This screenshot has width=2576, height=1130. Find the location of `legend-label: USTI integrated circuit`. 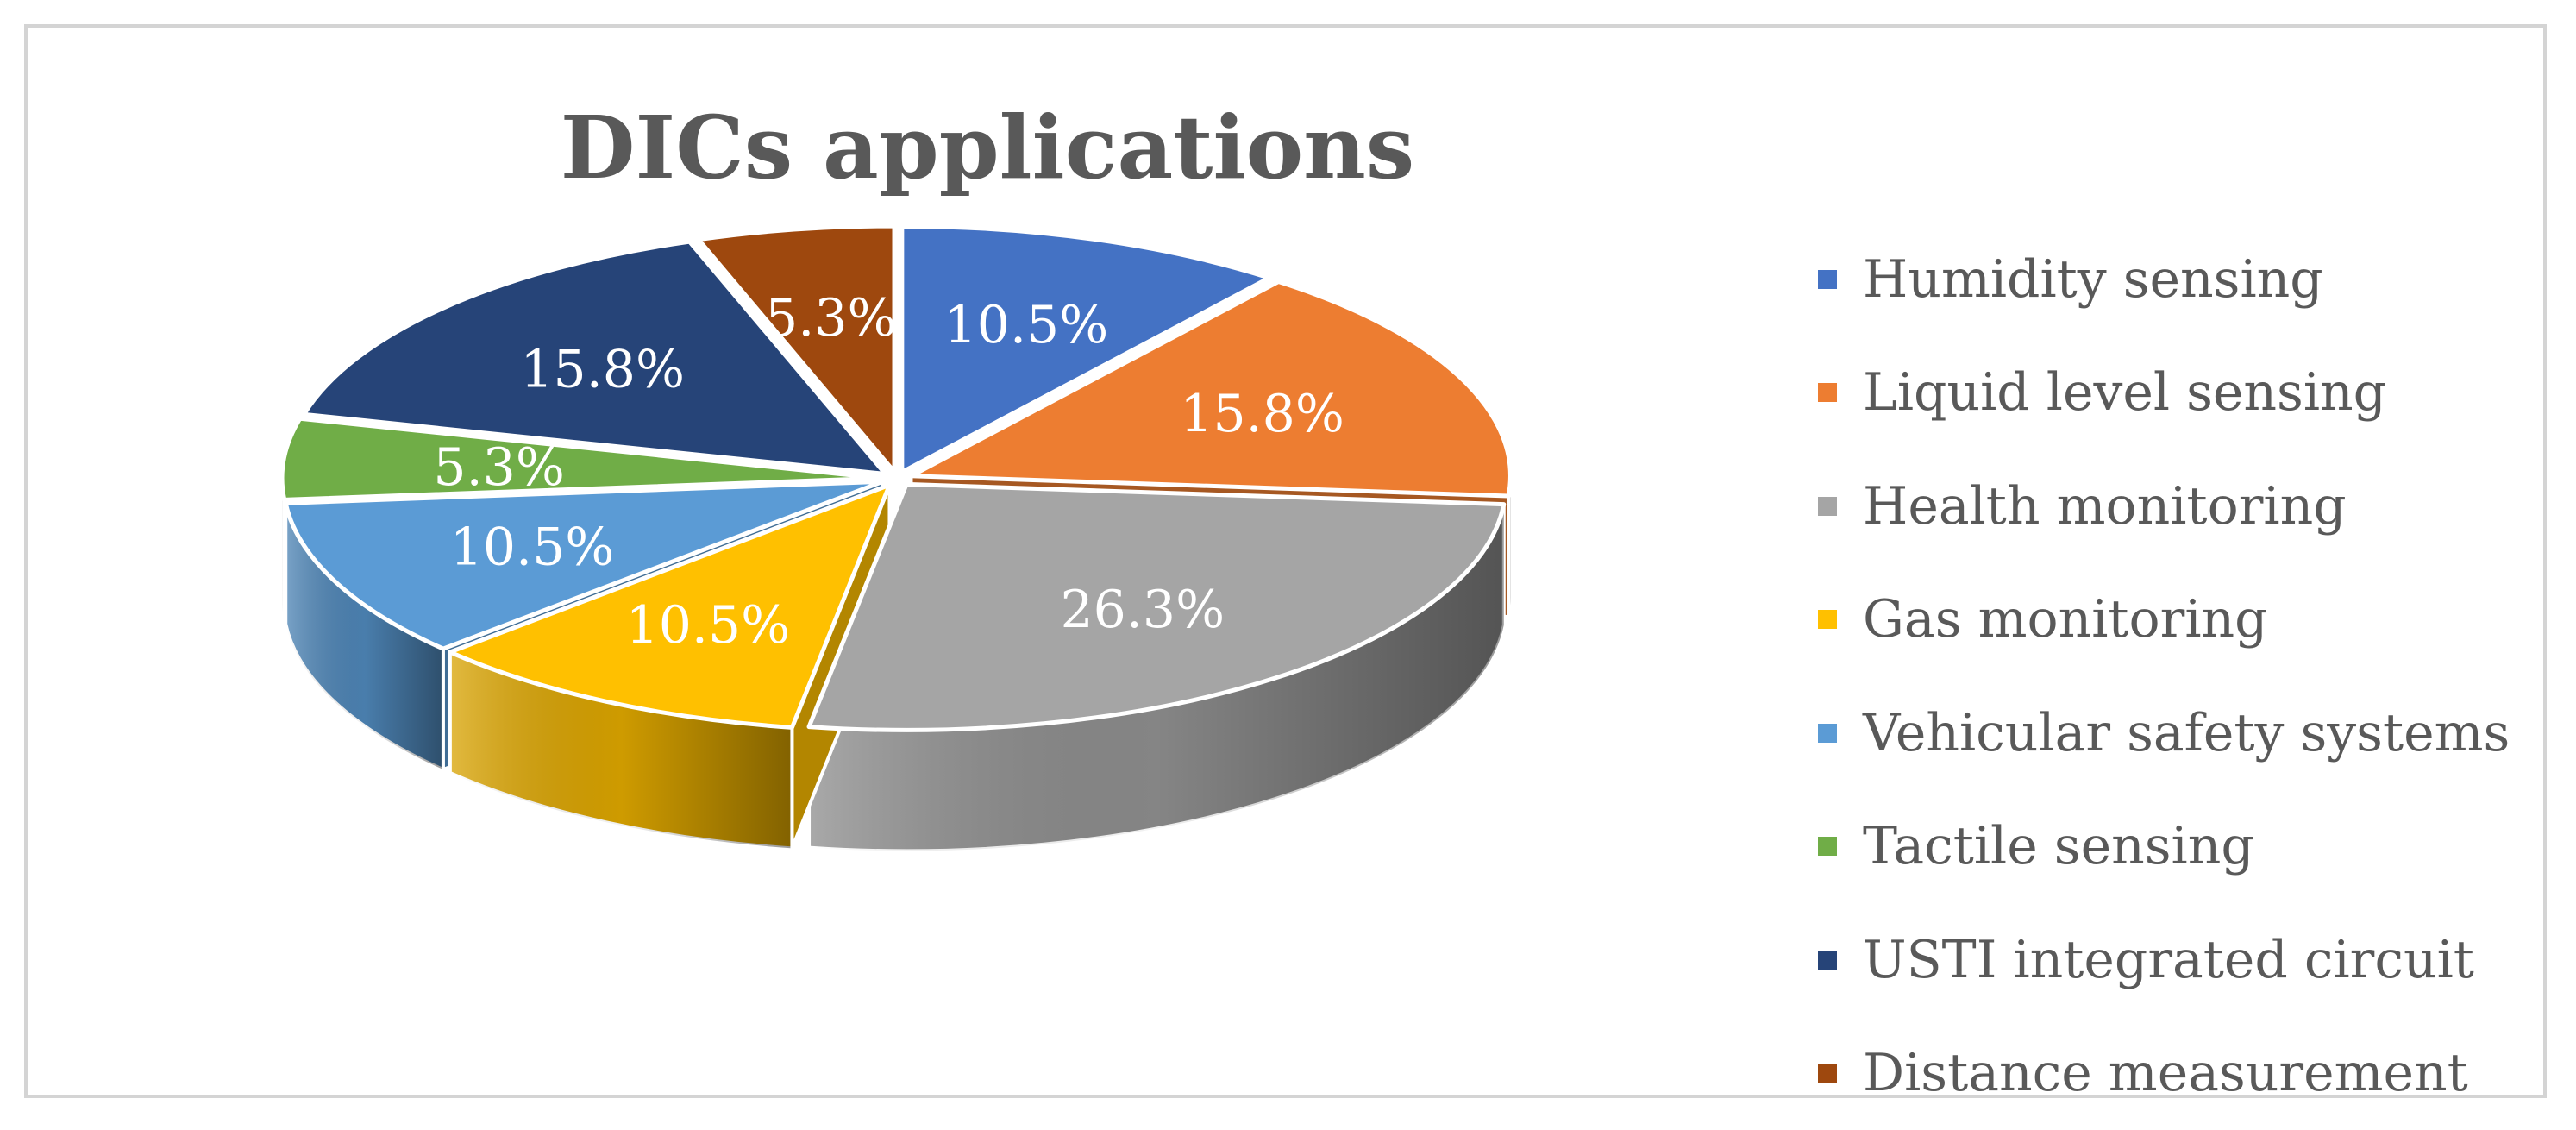

legend-label: USTI integrated circuit is located at coordinates (2168, 960).